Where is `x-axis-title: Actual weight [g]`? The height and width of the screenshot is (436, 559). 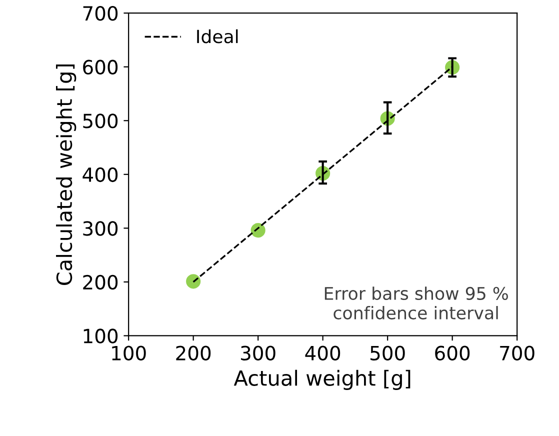 x-axis-title: Actual weight [g] is located at coordinates (322, 380).